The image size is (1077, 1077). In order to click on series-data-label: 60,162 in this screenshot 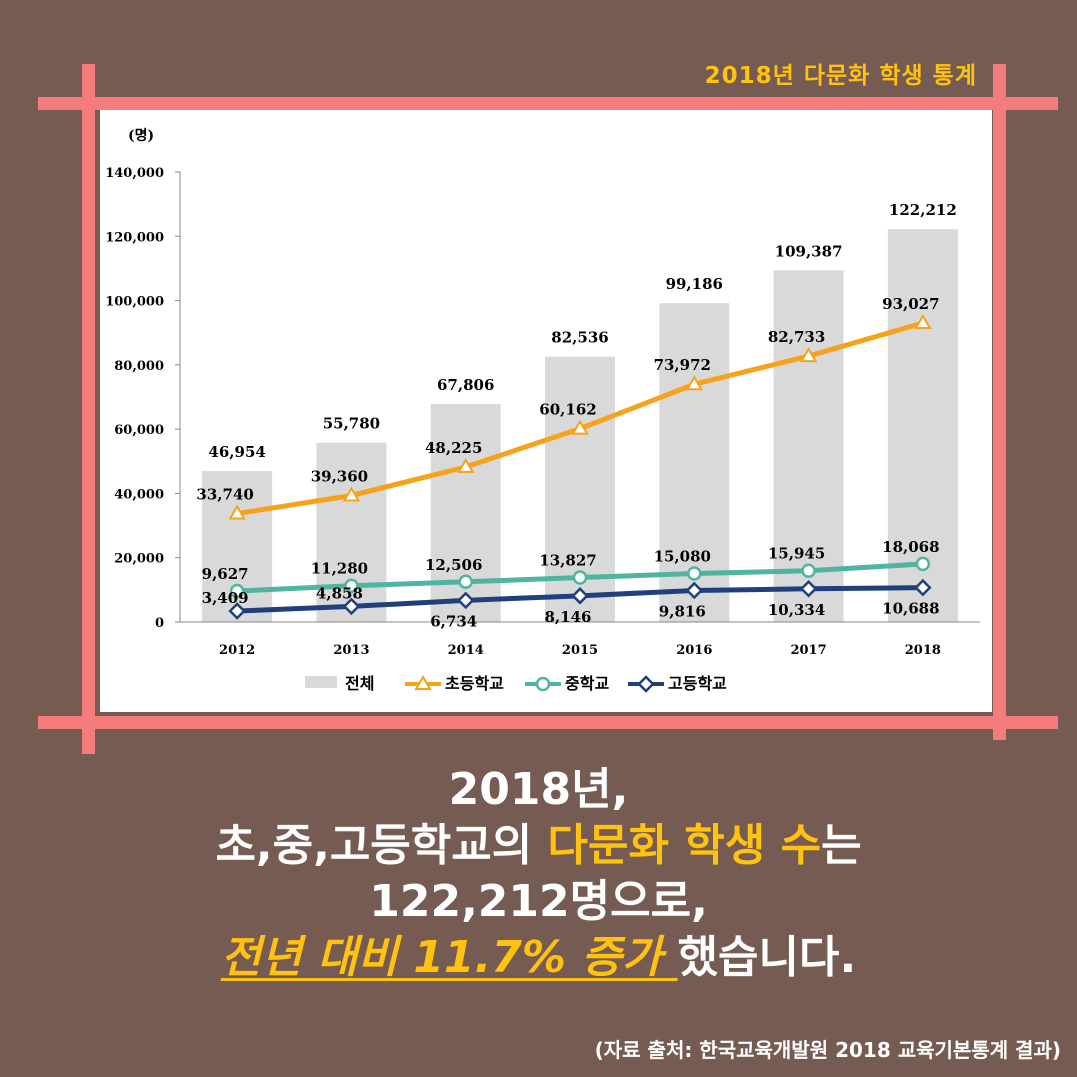, I will do `click(567, 410)`.